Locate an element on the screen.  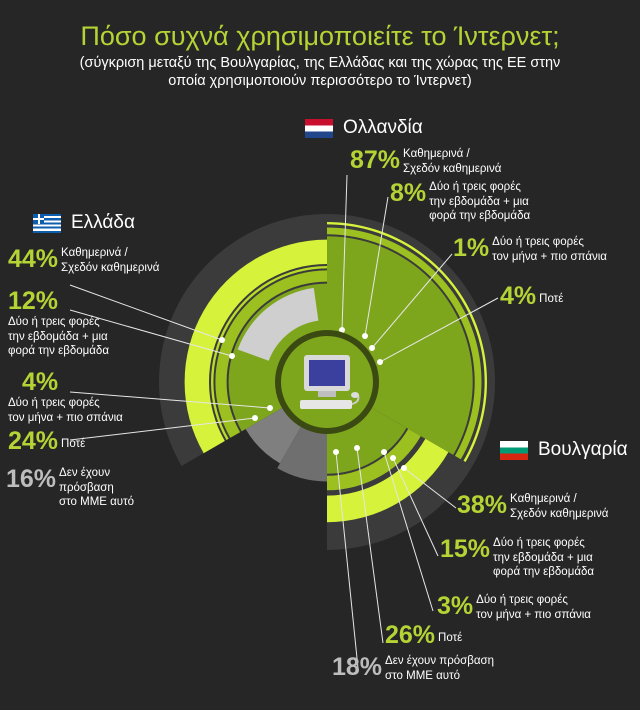
value-label: 16% is located at coordinates (31, 479).